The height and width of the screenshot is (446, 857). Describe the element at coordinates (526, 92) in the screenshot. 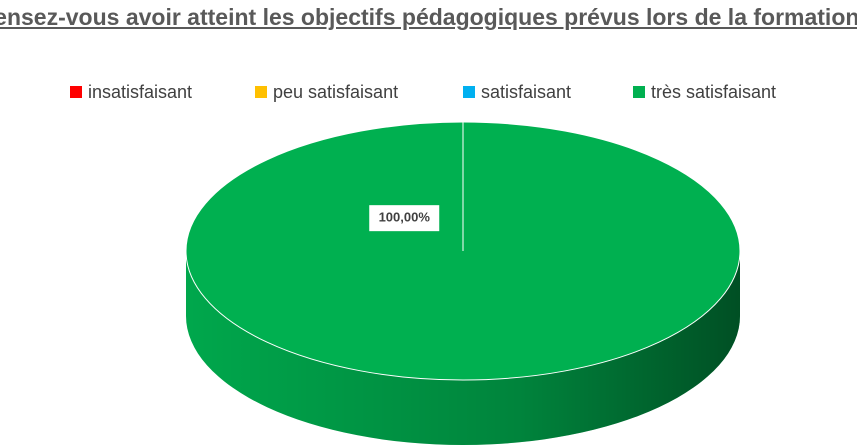

I see `legend-label: satisfaisant` at that location.